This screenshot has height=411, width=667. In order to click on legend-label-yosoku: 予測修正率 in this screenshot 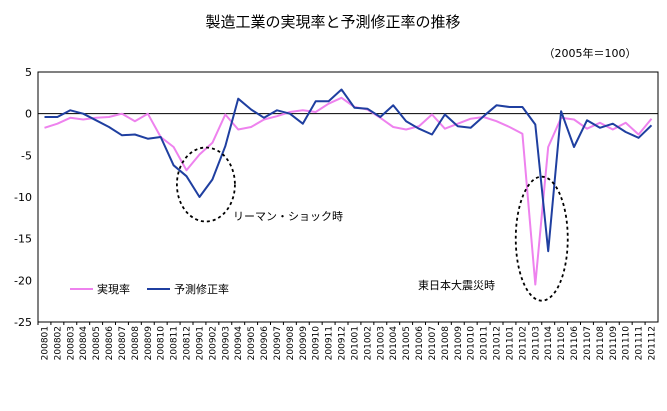, I will do `click(201, 289)`.